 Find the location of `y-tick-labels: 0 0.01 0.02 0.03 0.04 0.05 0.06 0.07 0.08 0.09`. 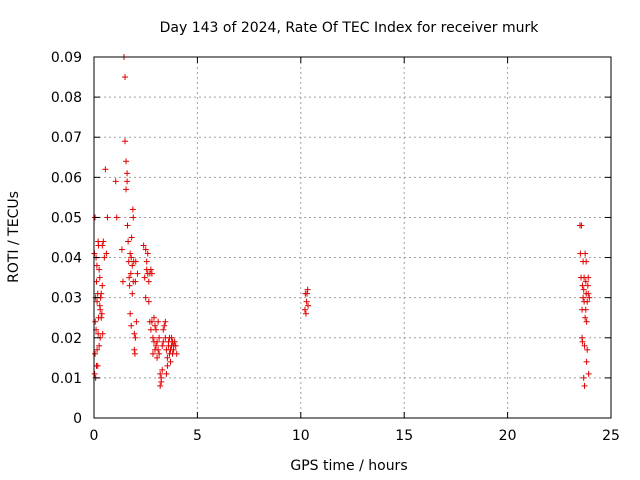

y-tick-labels: 0 0.01 0.02 0.03 0.04 0.05 0.06 0.07 0.08 0.09 is located at coordinates (66, 238).